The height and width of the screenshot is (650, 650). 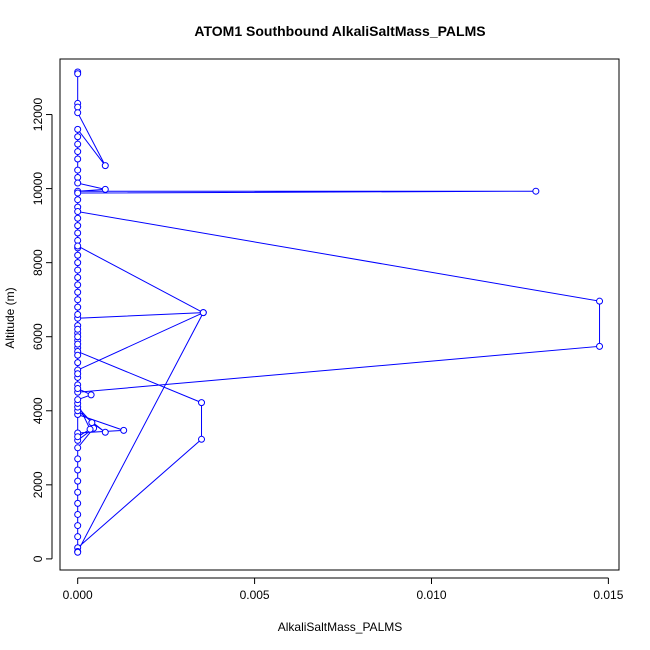 What do you see at coordinates (78, 595) in the screenshot?
I see `x-tick-label: 0.000` at bounding box center [78, 595].